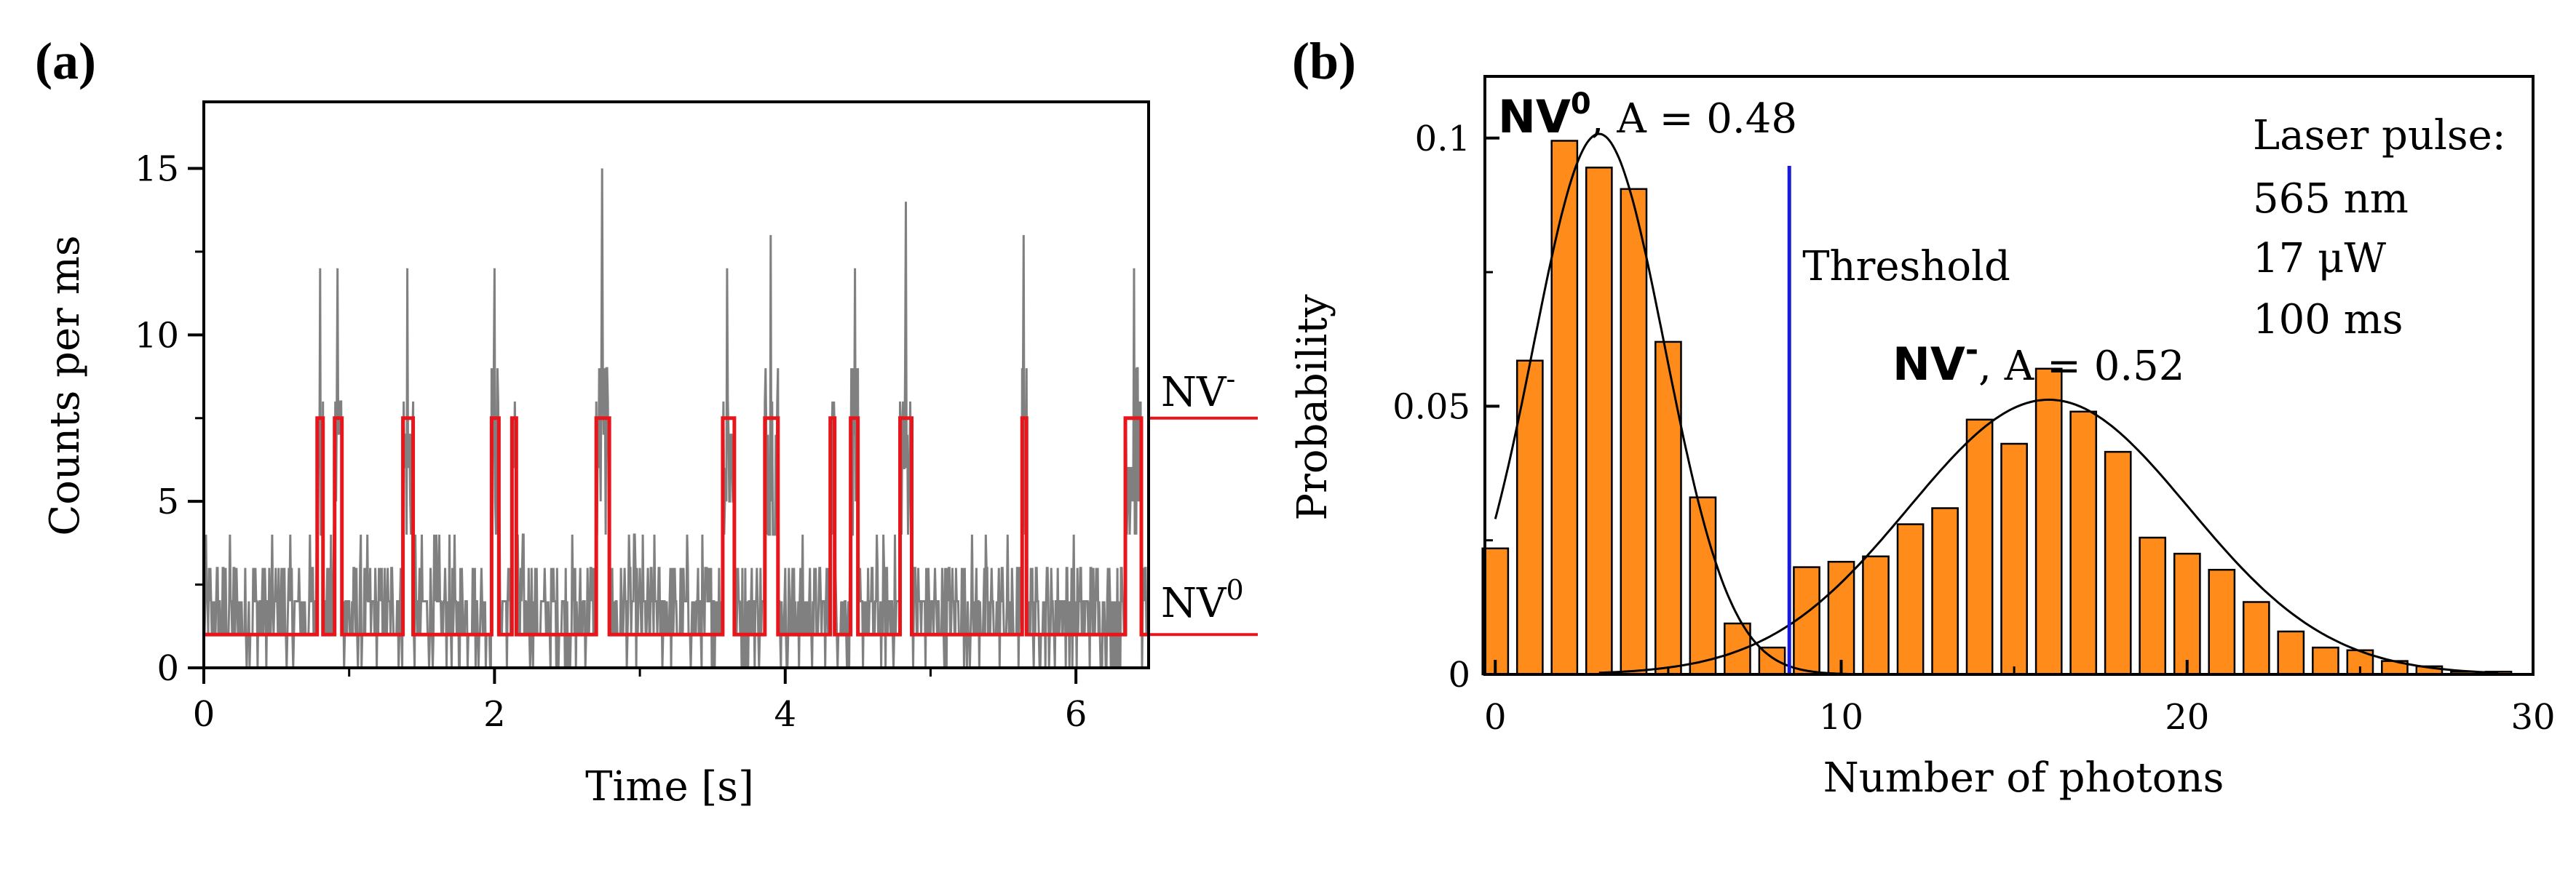 The image size is (2576, 881). Describe the element at coordinates (65, 385) in the screenshot. I see `panel-a-ylabel: Counts per ms` at that location.